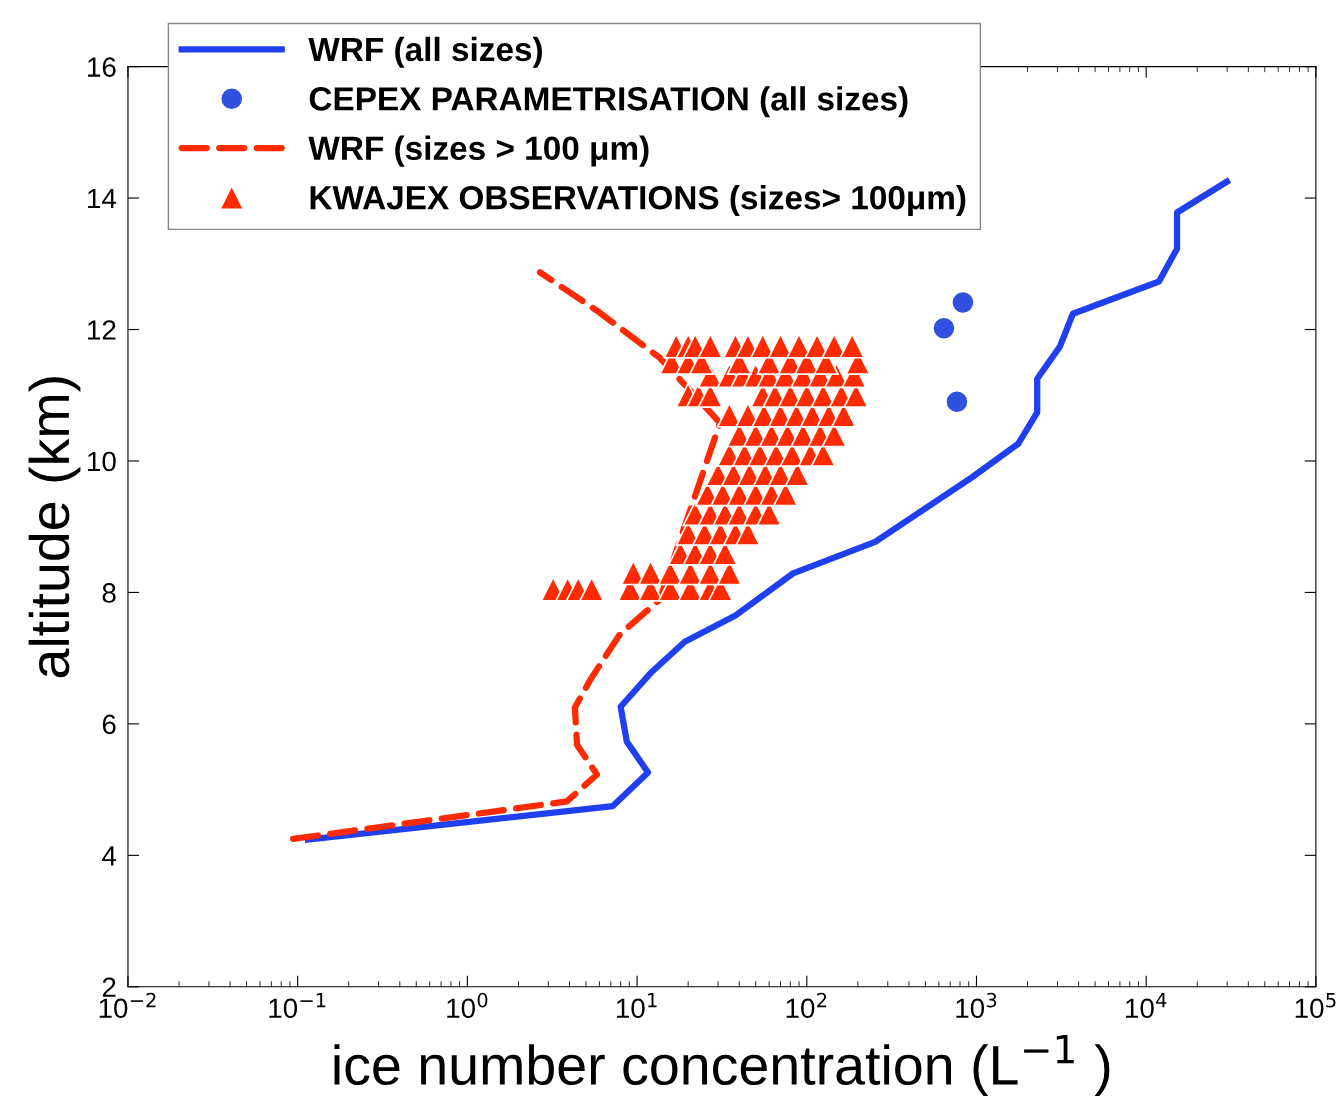  I want to click on x-tick-label: 10$^{1}$, so click(636, 1006).